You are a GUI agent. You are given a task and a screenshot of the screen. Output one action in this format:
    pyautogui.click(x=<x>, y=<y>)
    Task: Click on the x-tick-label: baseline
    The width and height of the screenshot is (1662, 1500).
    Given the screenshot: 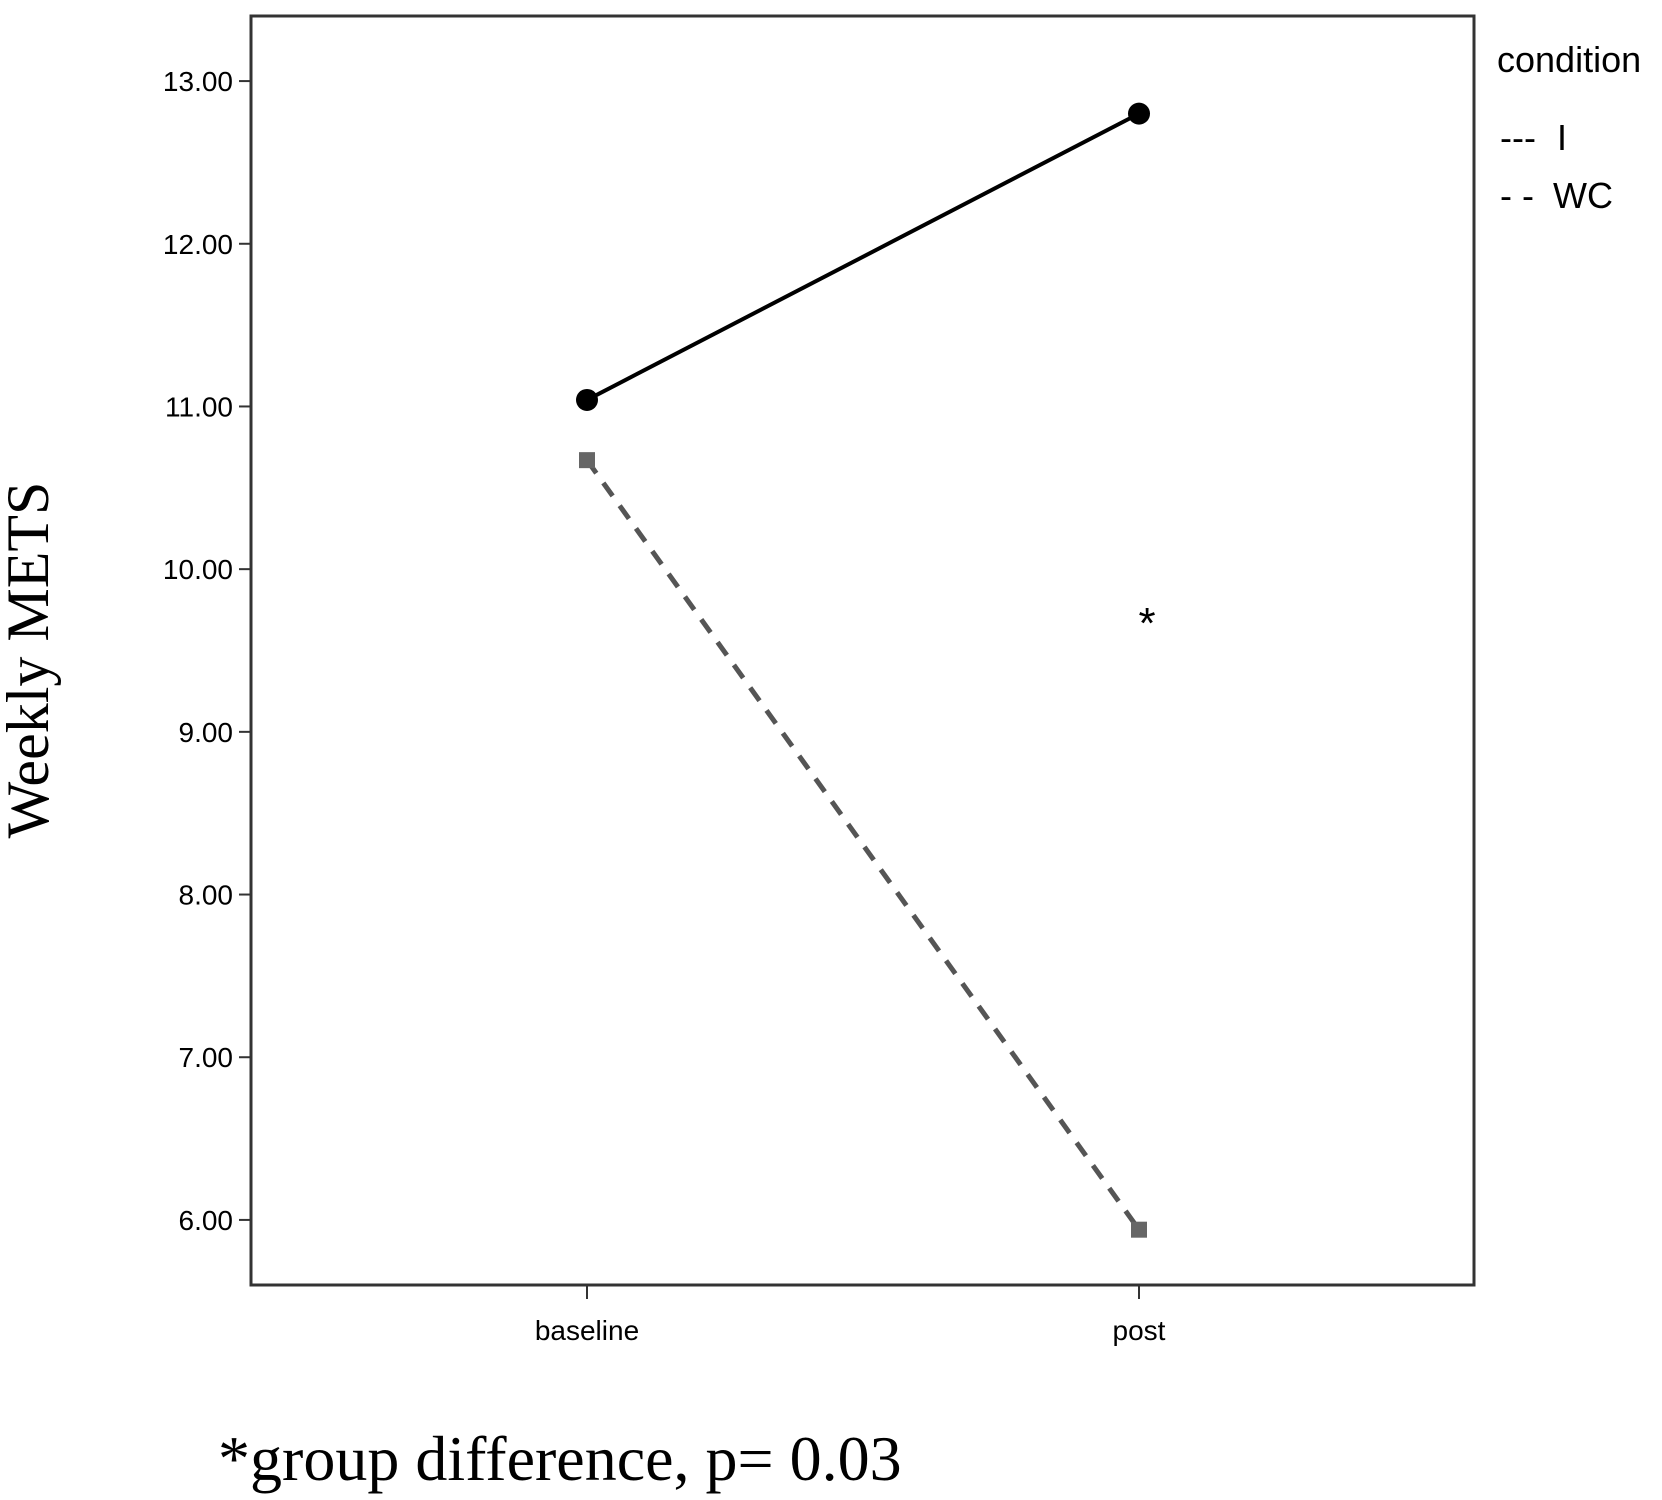 What is the action you would take?
    pyautogui.click(x=587, y=1330)
    